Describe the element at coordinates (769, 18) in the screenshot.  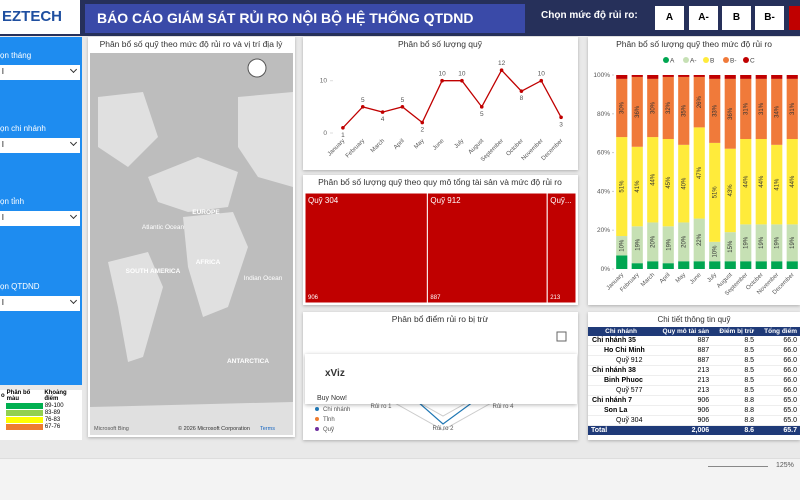
I see `risk-button: B-` at that location.